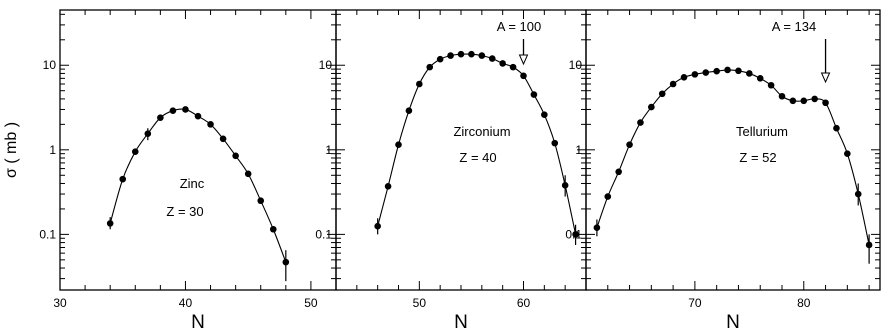 The width and height of the screenshot is (883, 332). What do you see at coordinates (695, 303) in the screenshot?
I see `x-tick-label: 70` at bounding box center [695, 303].